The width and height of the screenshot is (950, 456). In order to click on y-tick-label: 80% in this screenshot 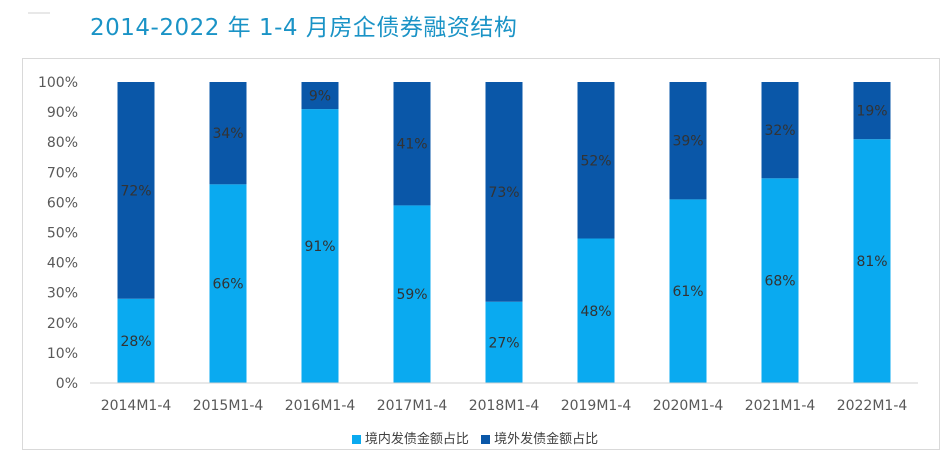, I will do `click(62, 143)`.